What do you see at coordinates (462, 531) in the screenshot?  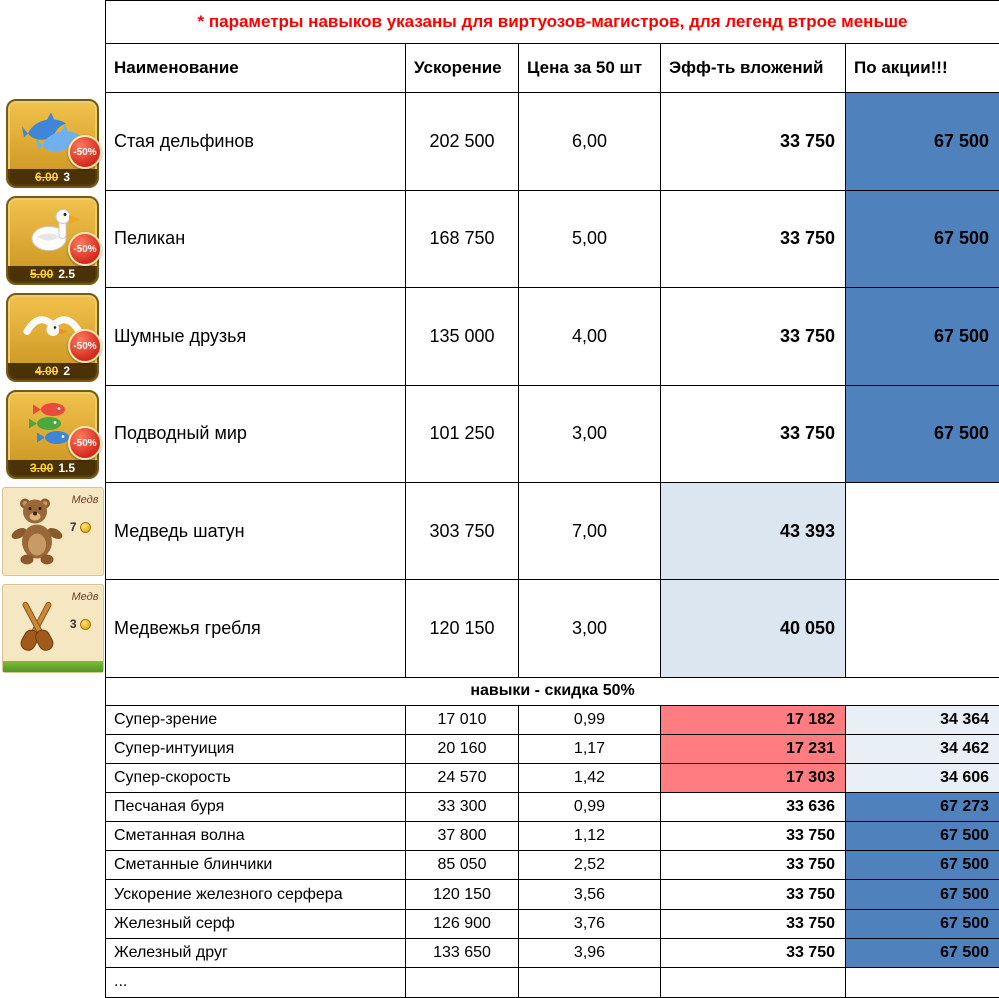 I see `acceleration-cell: 303 750` at bounding box center [462, 531].